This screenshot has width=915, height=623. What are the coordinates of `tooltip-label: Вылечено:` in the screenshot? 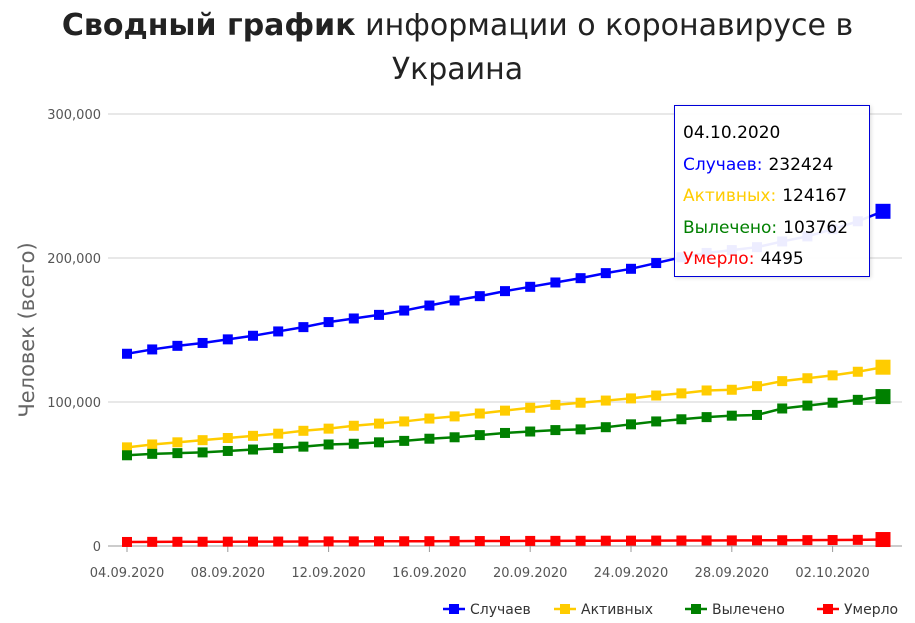 It's located at (730, 227).